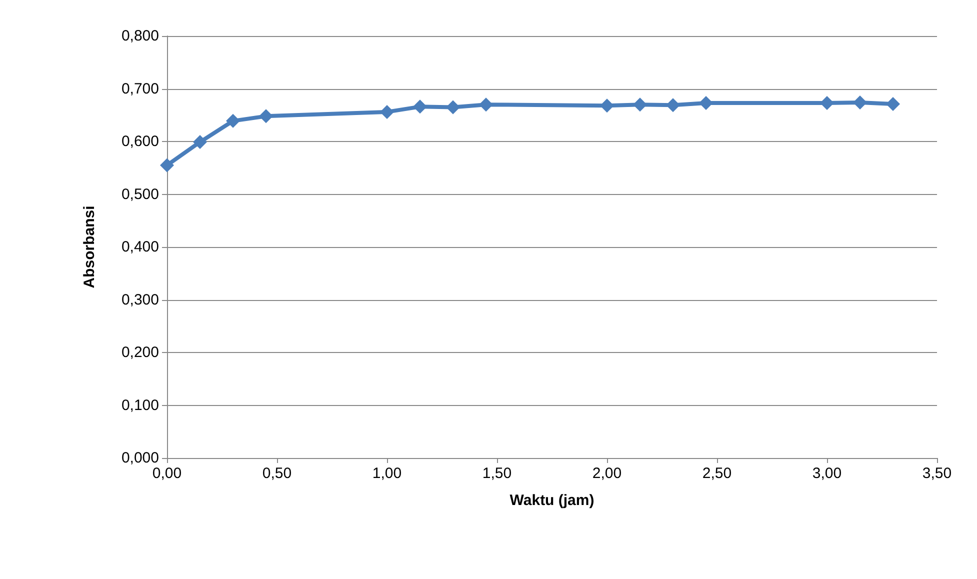 Image resolution: width=977 pixels, height=579 pixels. I want to click on y-tick-label: 0,700, so click(140, 89).